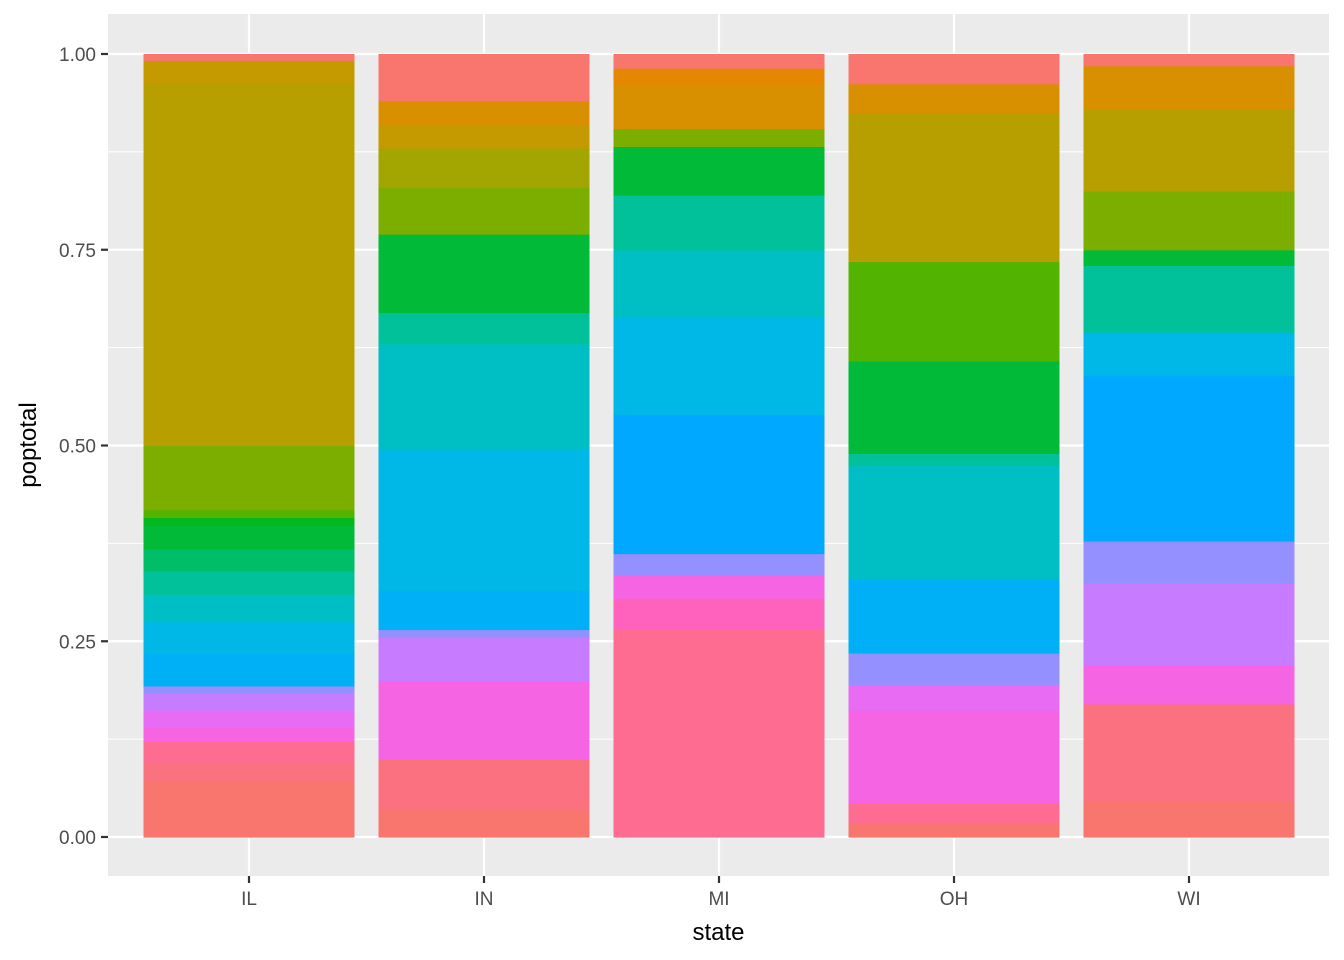 This screenshot has width=1344, height=960. What do you see at coordinates (77, 838) in the screenshot?
I see `y-tick-label: 0.00` at bounding box center [77, 838].